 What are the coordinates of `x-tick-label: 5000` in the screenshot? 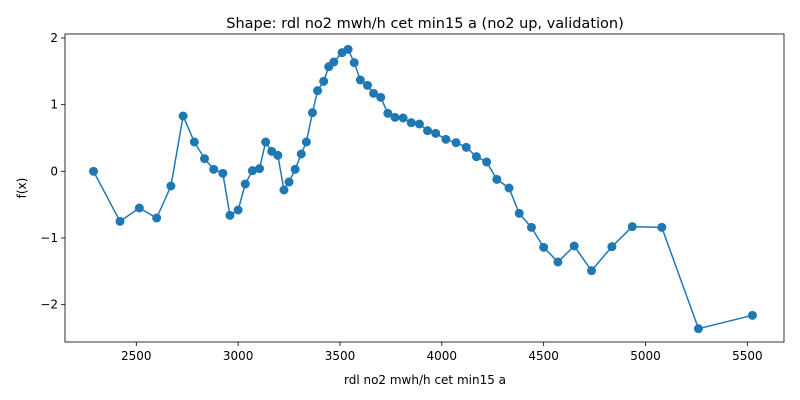 It's located at (645, 356).